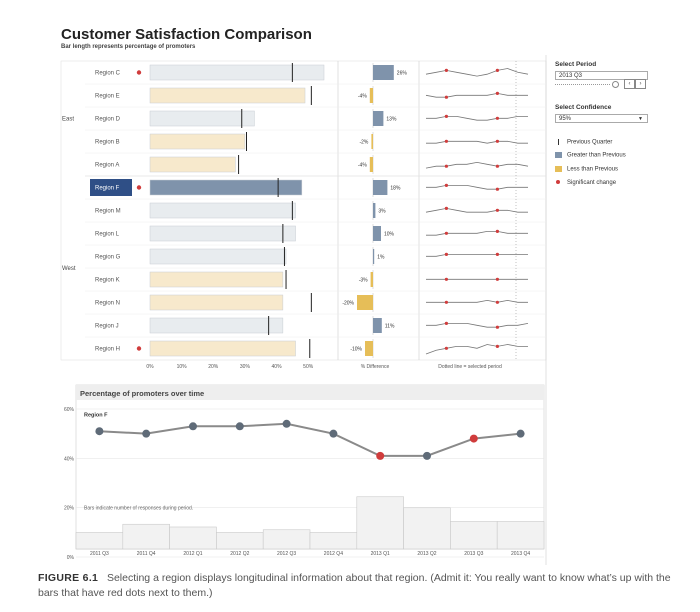  I want to click on category-tick-4: 2012 Q3, so click(286, 554).